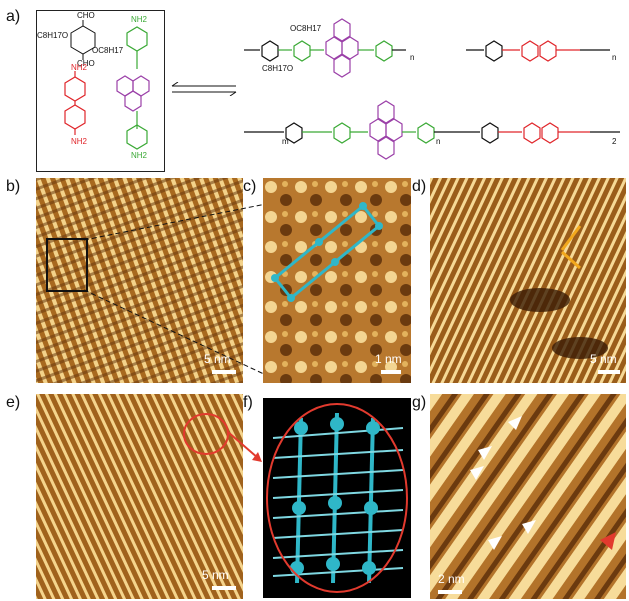 The height and width of the screenshot is (601, 629). What do you see at coordinates (388, 359) in the screenshot?
I see `scale-text-c: 1 nm` at bounding box center [388, 359].